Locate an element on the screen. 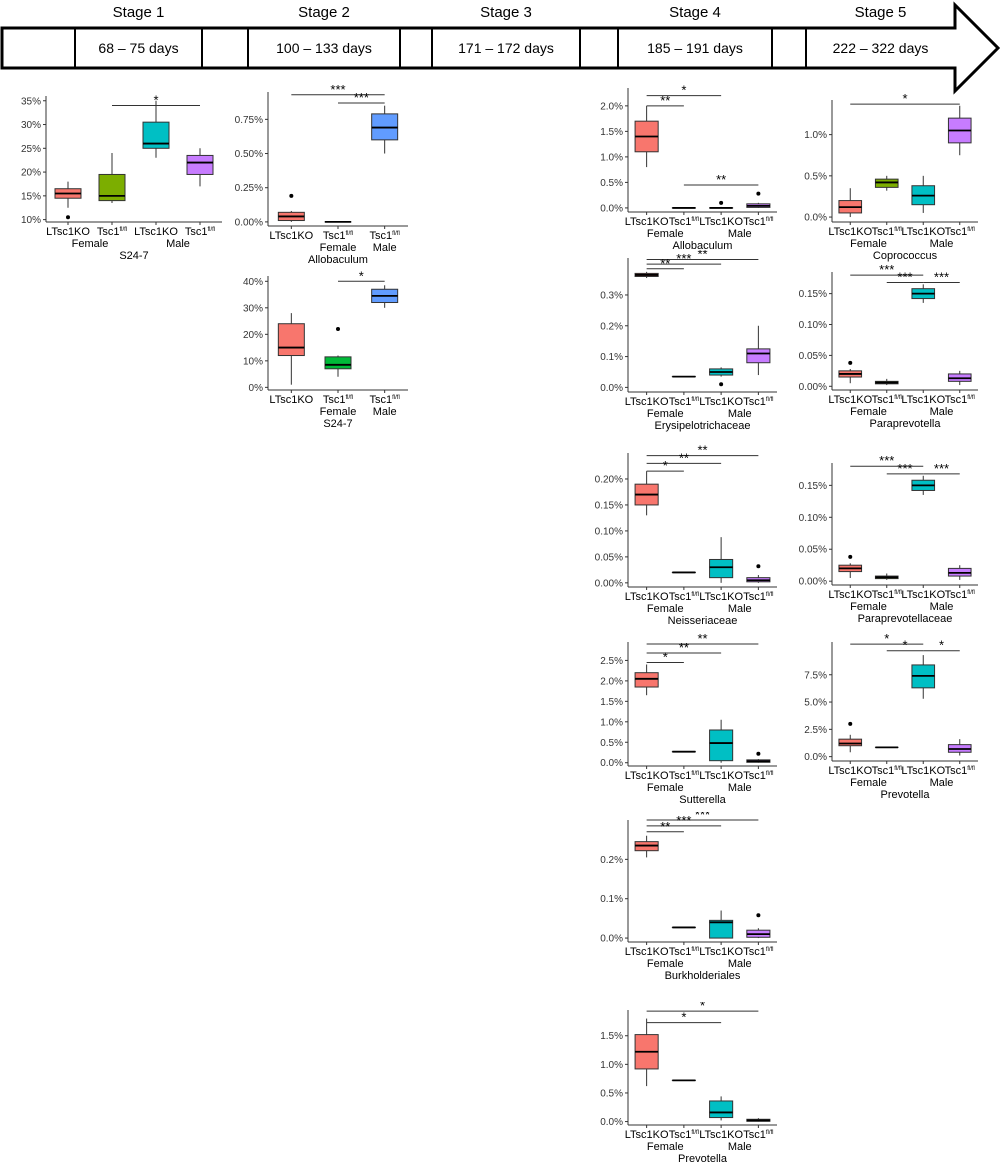 This screenshot has height=1173, width=1000. box-rect is located at coordinates (646, 680).